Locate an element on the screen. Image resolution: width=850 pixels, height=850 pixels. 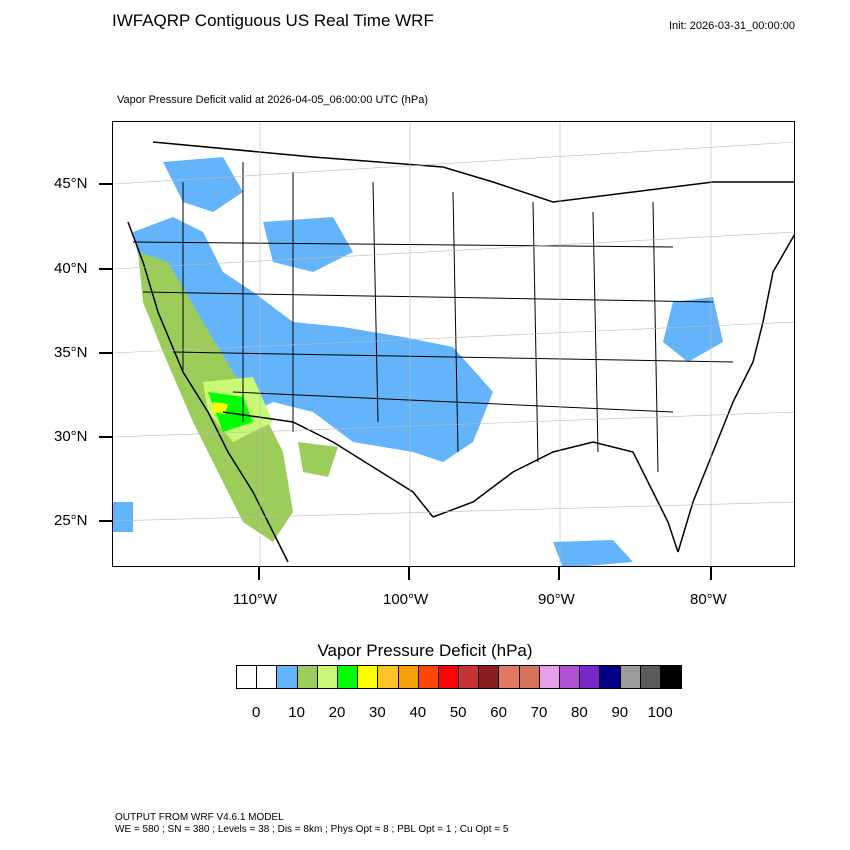
lon-label-80: 80°W is located at coordinates (708, 599).